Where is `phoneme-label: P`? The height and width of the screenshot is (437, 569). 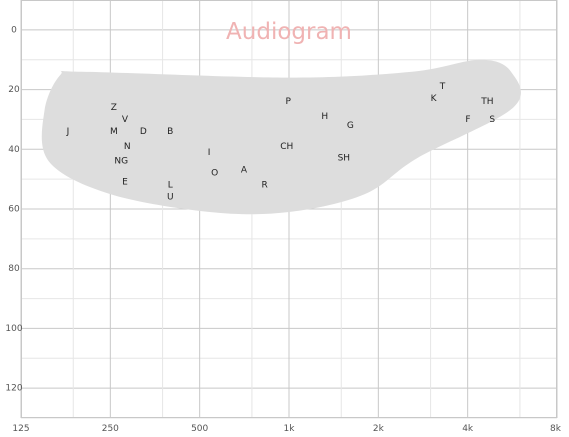 phoneme-label: P is located at coordinates (289, 102).